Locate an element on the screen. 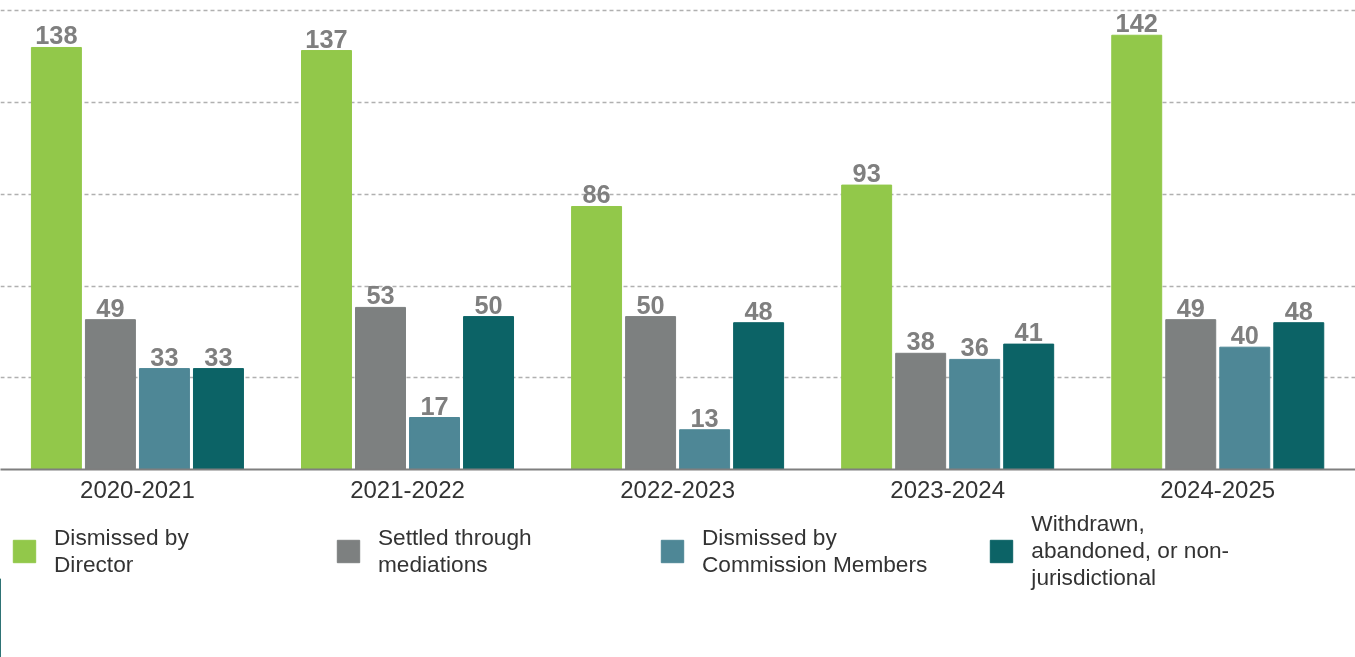 The width and height of the screenshot is (1355, 657). data-label: 36 is located at coordinates (974, 347).